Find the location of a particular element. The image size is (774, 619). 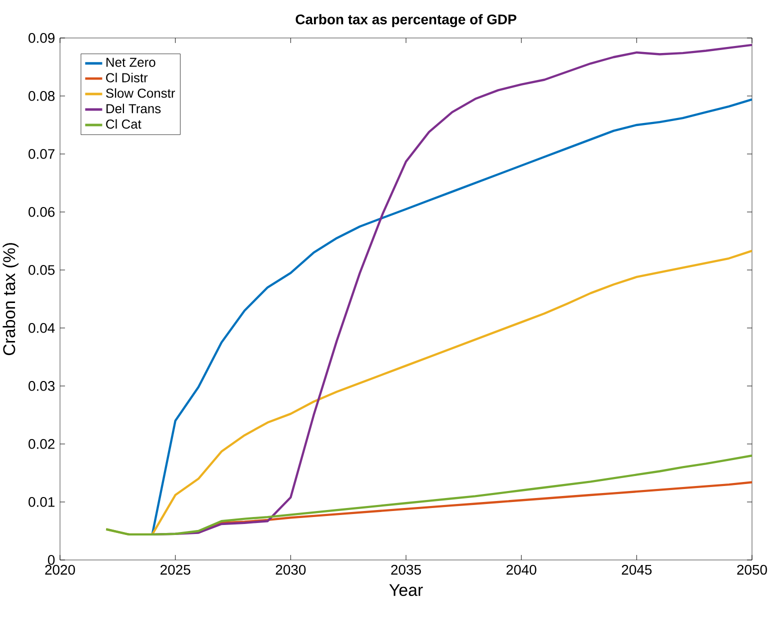

legend-label: Cl Distr is located at coordinates (127, 77).